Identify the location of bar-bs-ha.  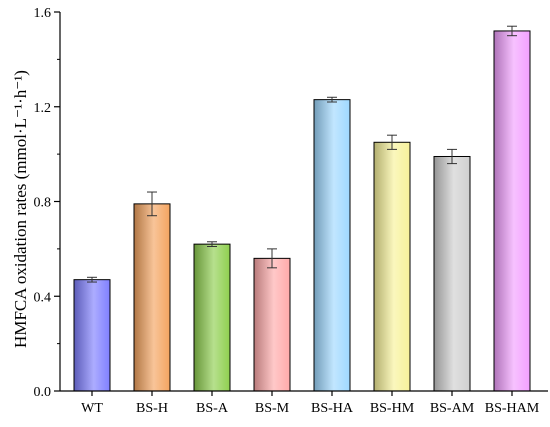
(332, 245).